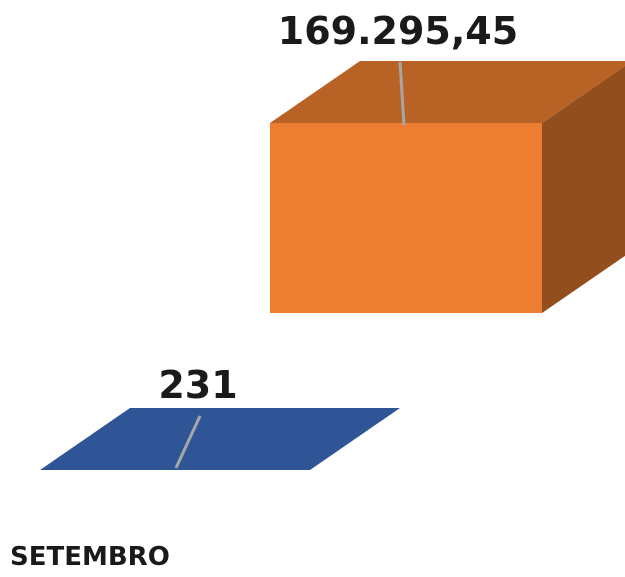 Image resolution: width=625 pixels, height=577 pixels. I want to click on data-label-series-1: 231, so click(197, 385).